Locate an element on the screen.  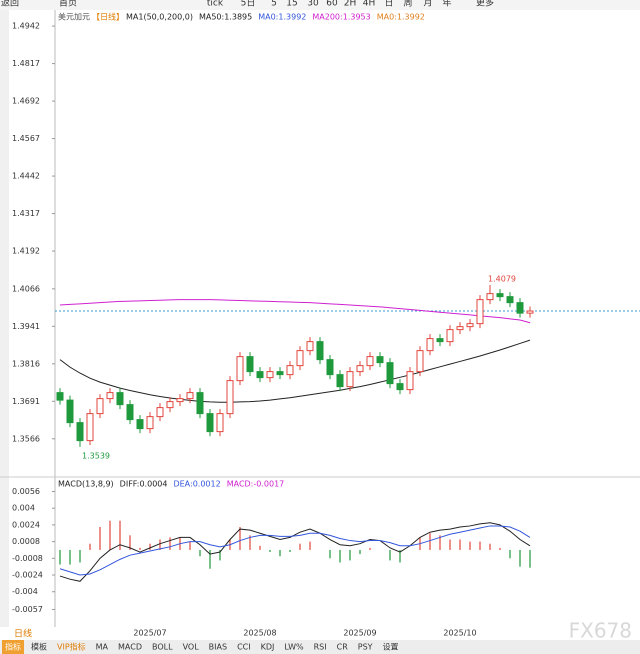
legend-item: DIFF:0.0004 is located at coordinates (144, 484).